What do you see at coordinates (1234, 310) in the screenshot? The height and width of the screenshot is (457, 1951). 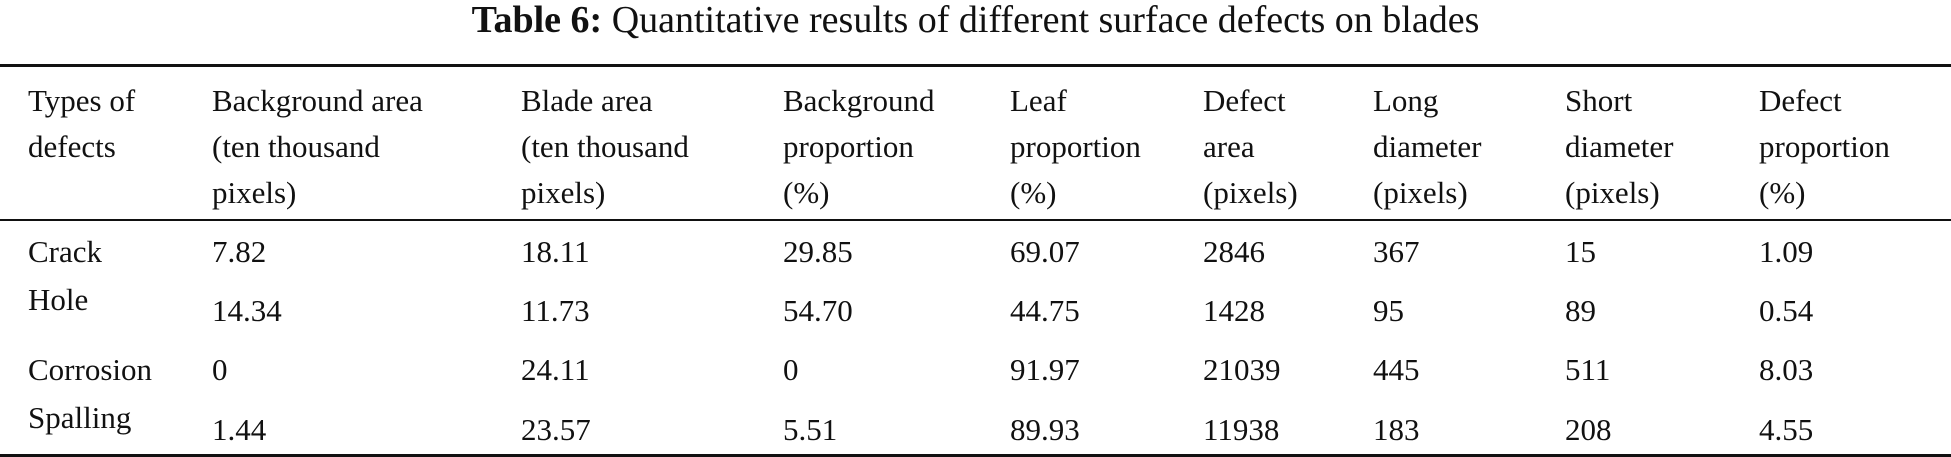 I see `table-cell: 1428` at bounding box center [1234, 310].